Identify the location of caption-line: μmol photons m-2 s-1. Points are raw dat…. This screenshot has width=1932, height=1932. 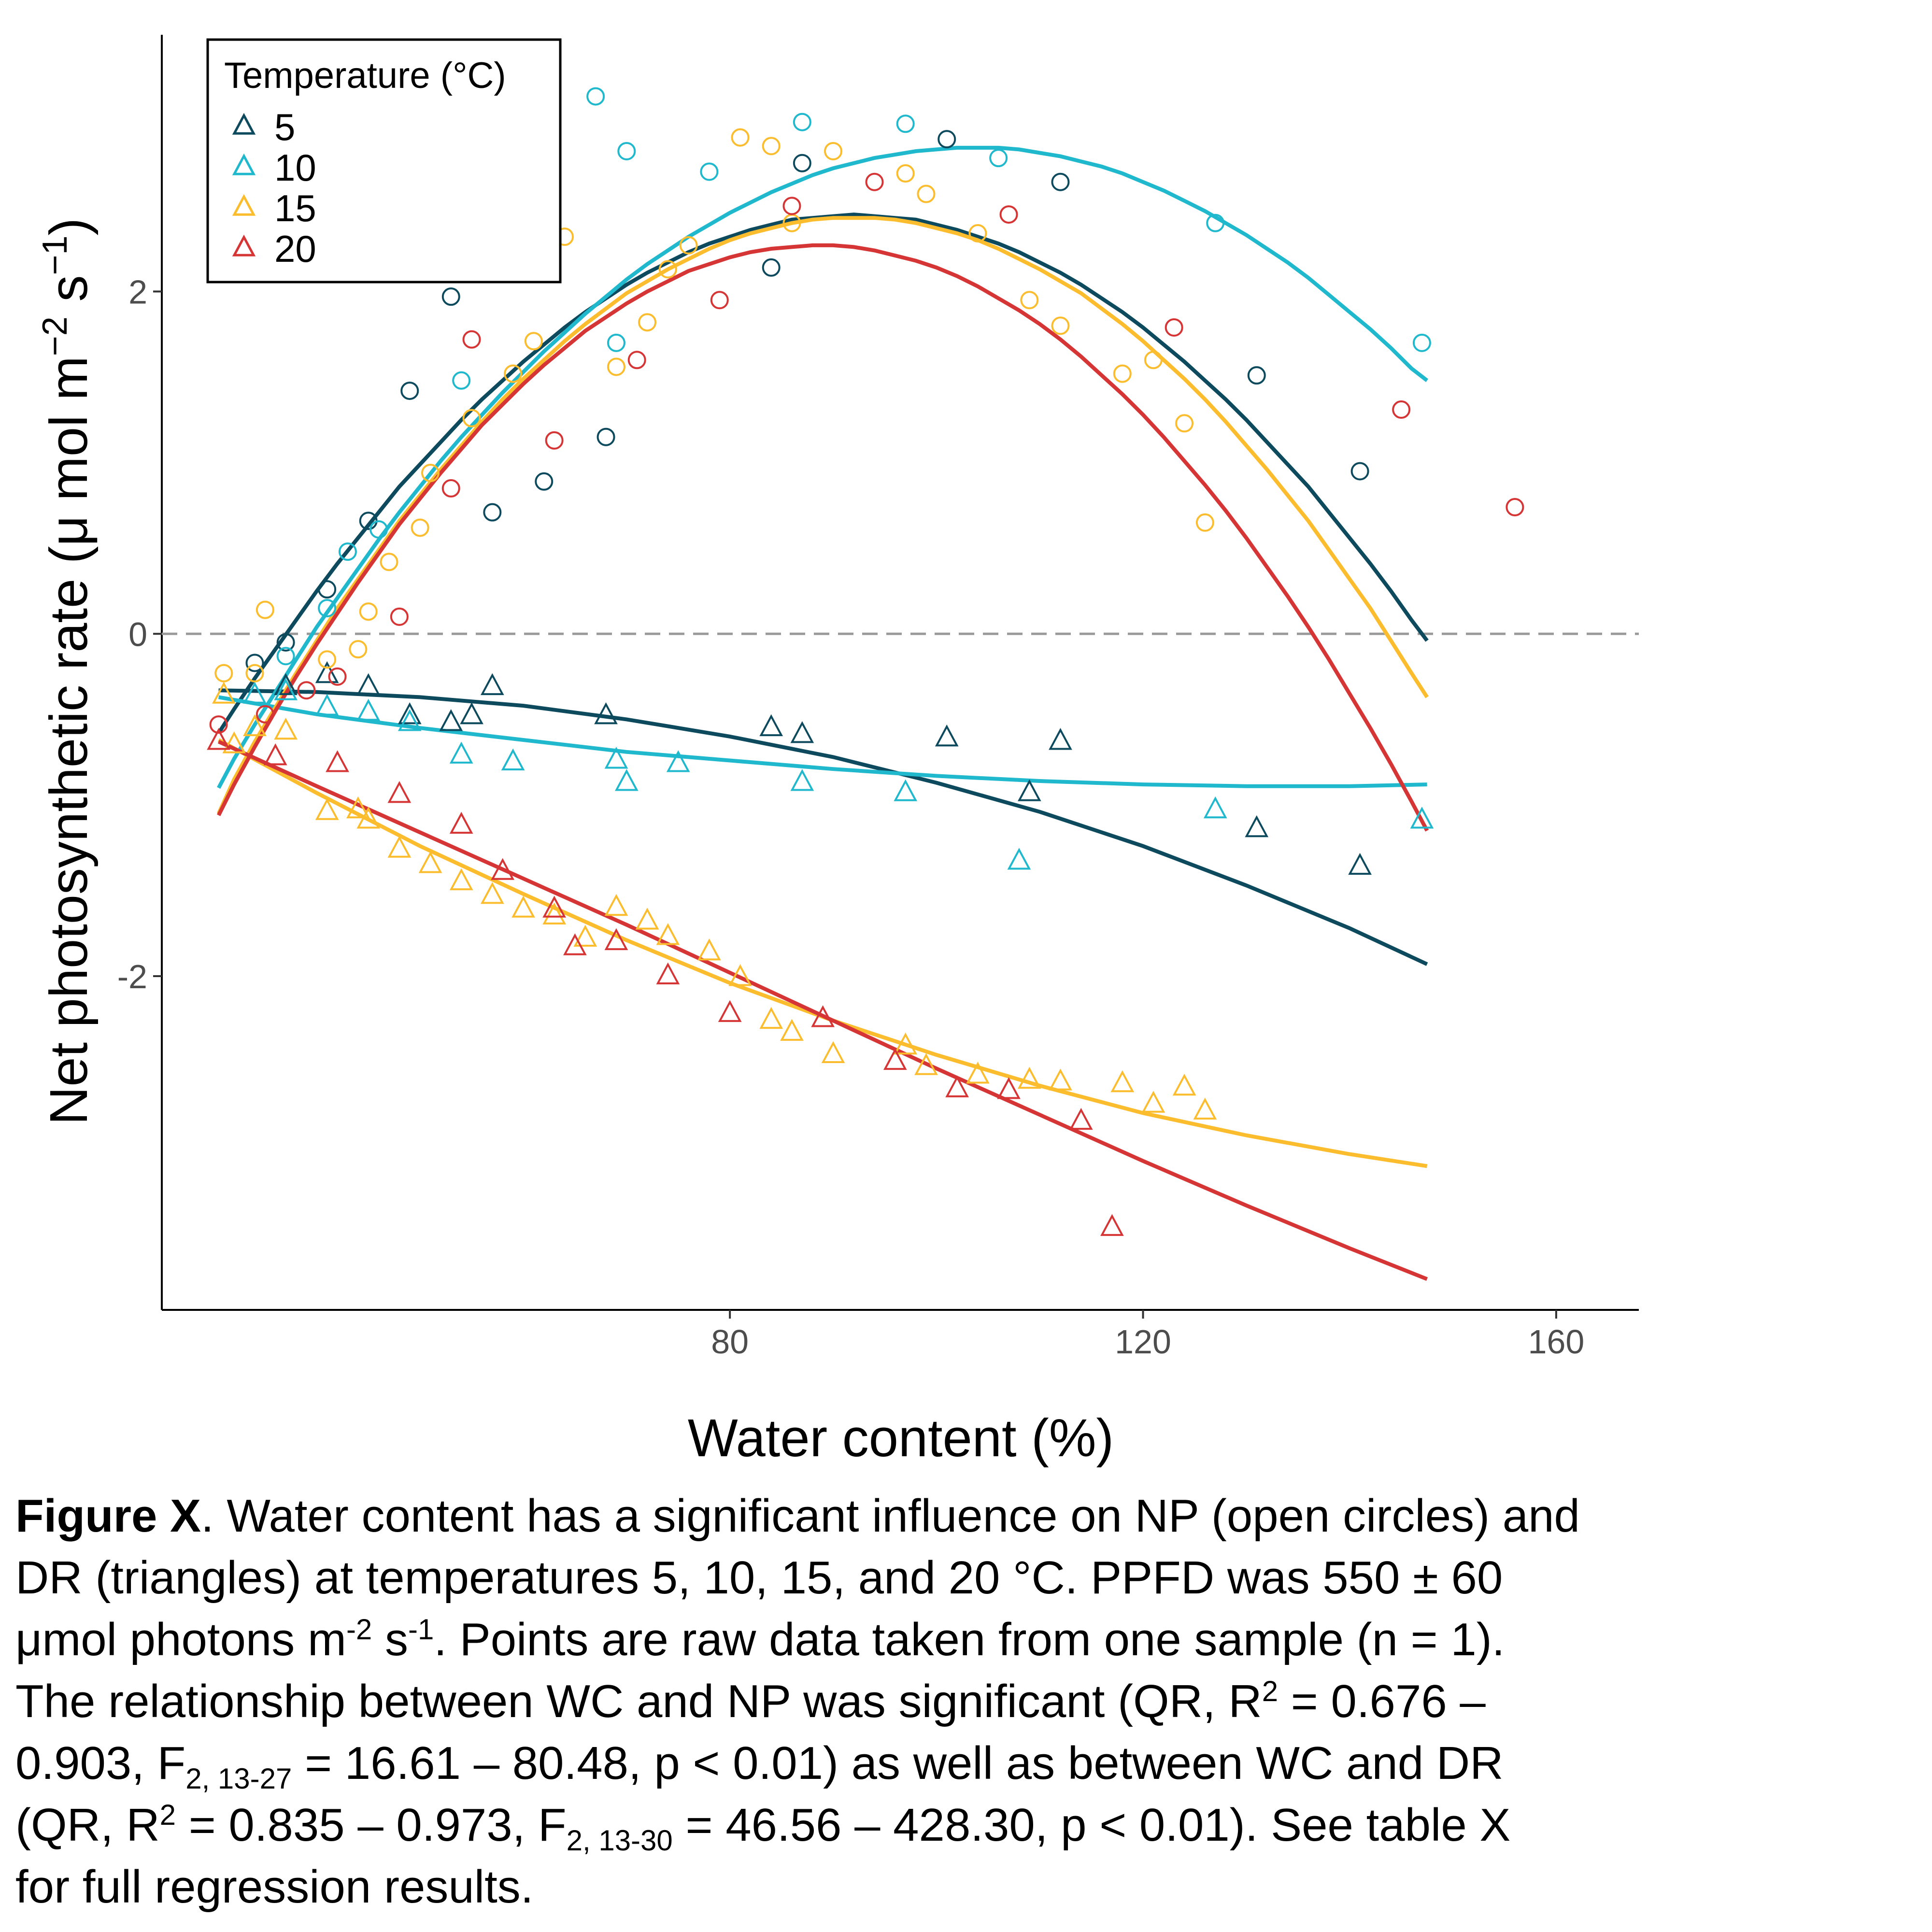
(760, 1639).